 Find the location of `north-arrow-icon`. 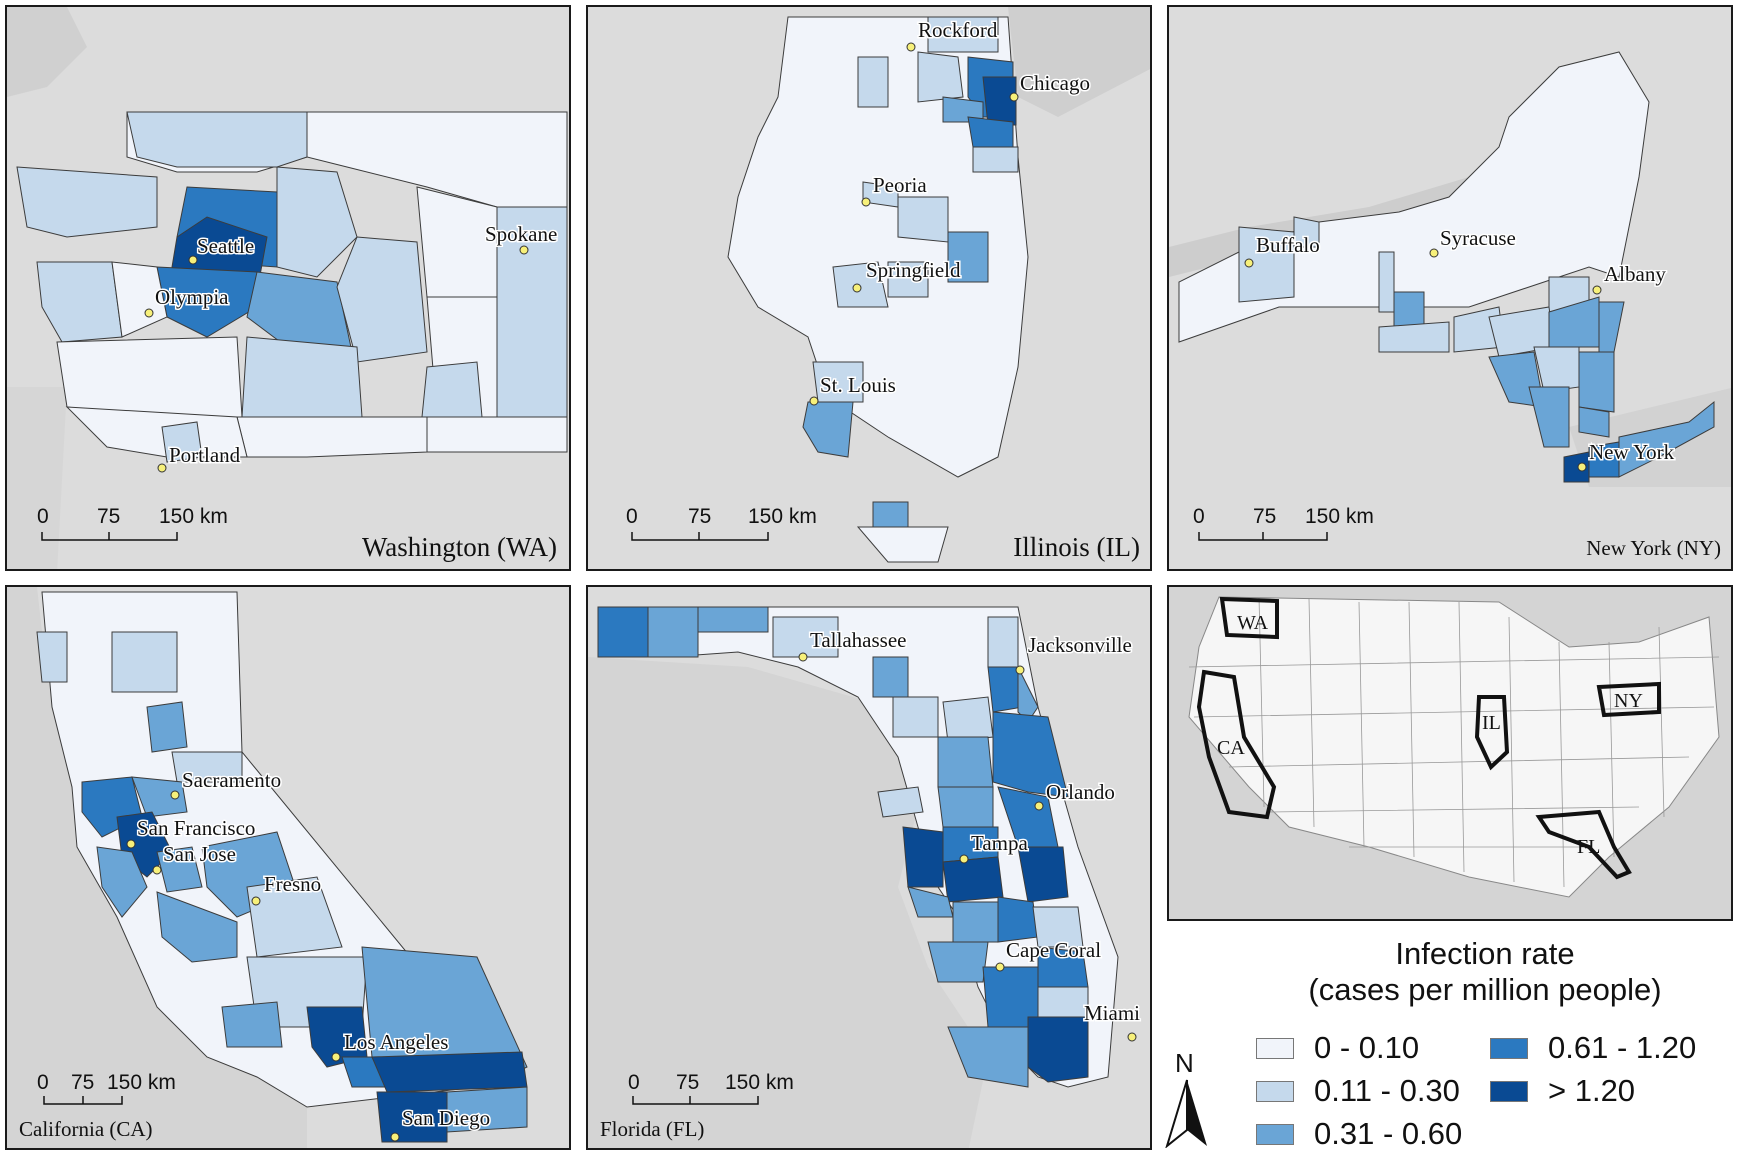

north-arrow-icon is located at coordinates (1186, 1113).